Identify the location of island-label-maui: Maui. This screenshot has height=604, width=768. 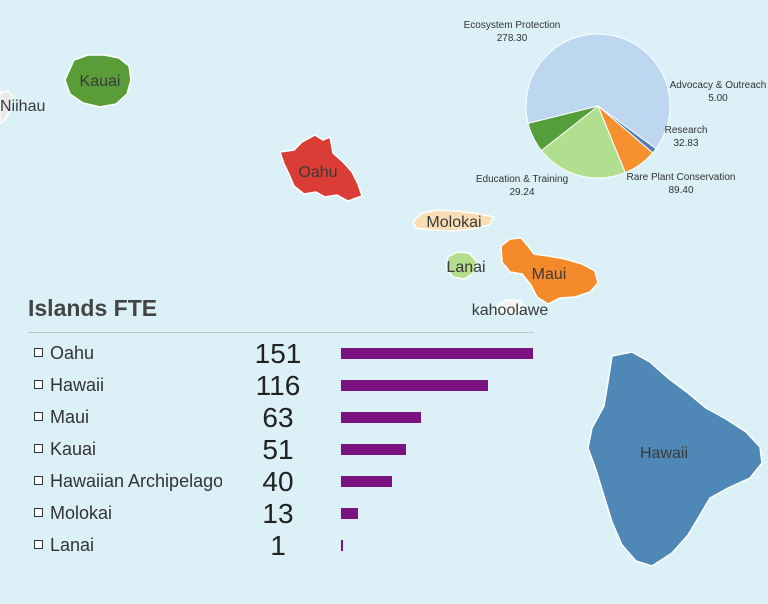
(549, 274).